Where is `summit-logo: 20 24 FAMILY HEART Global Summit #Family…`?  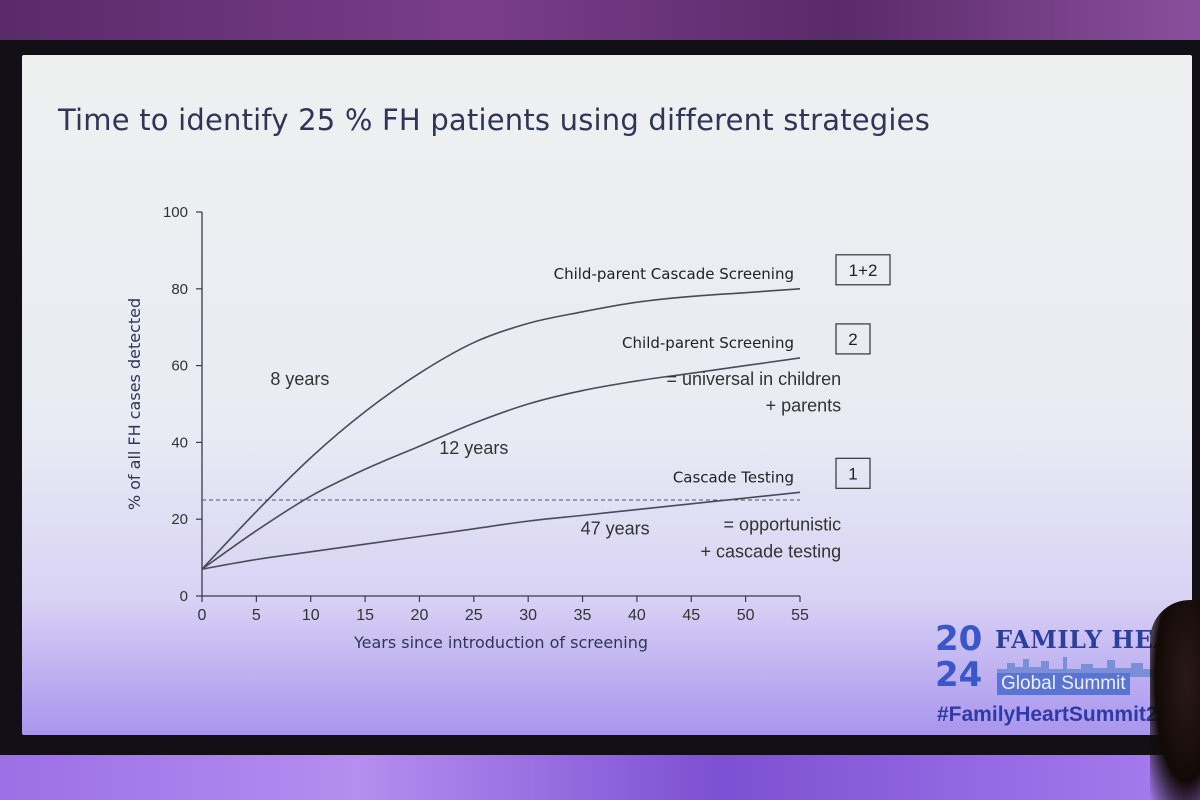
summit-logo: 20 24 FAMILY HEART Global Summit #Family… is located at coordinates (1063, 678).